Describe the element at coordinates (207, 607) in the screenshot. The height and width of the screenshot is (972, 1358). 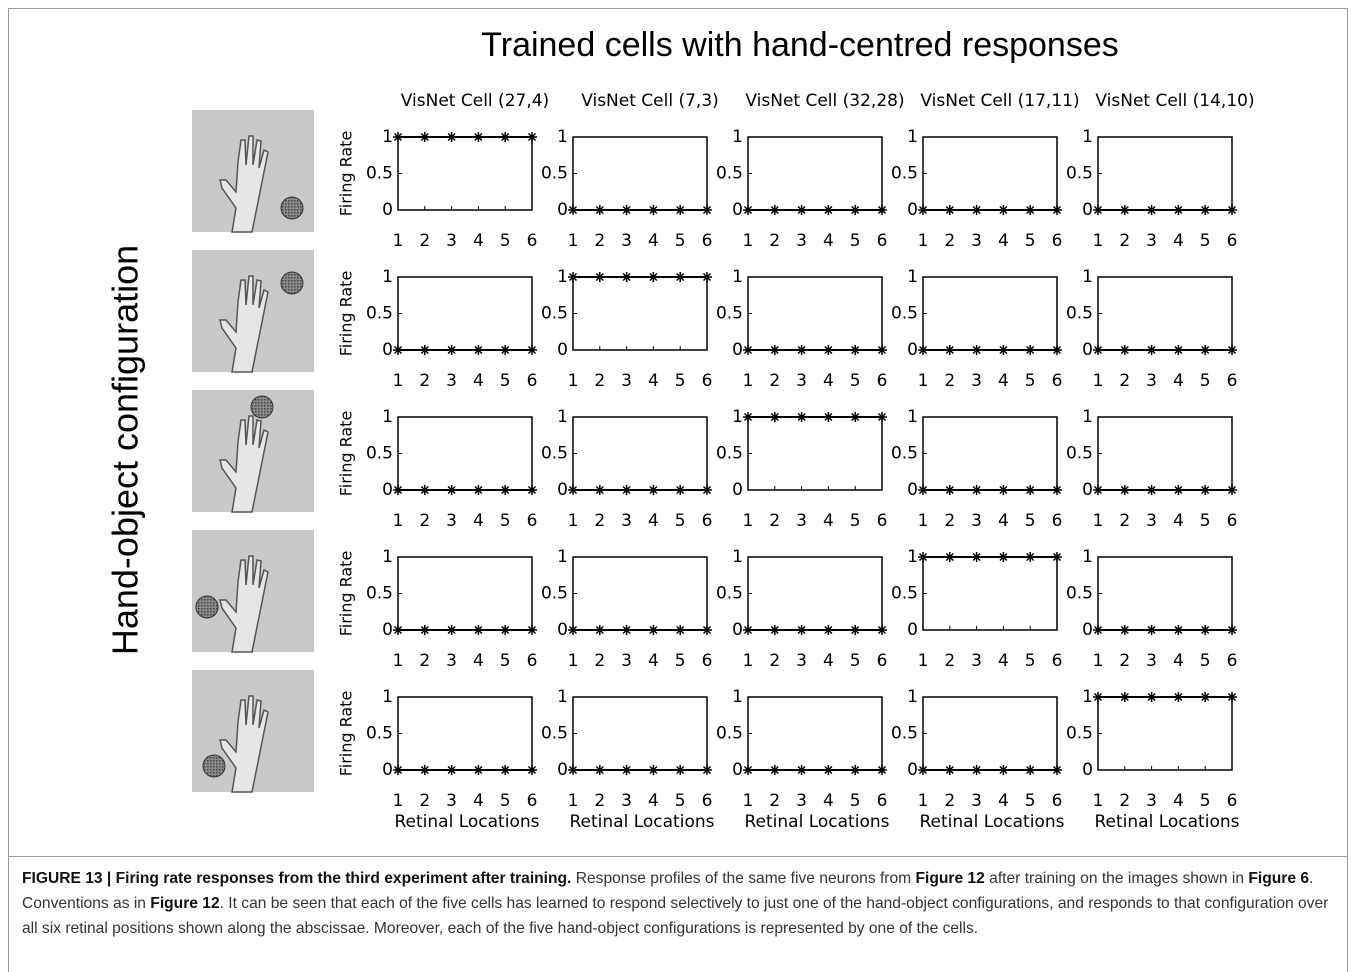
I see `object` at that location.